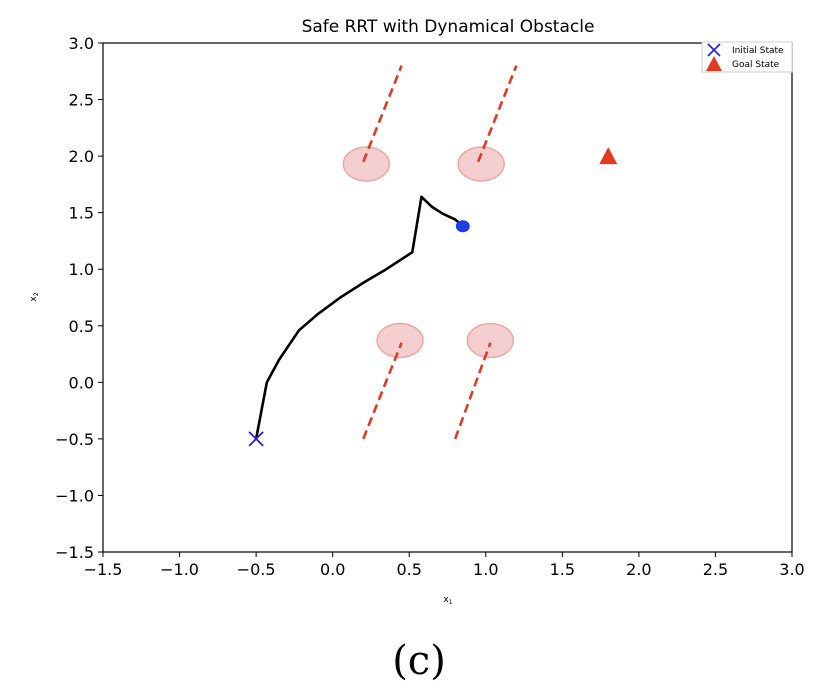  Describe the element at coordinates (608, 156) in the screenshot. I see `goal-state-marker` at that location.